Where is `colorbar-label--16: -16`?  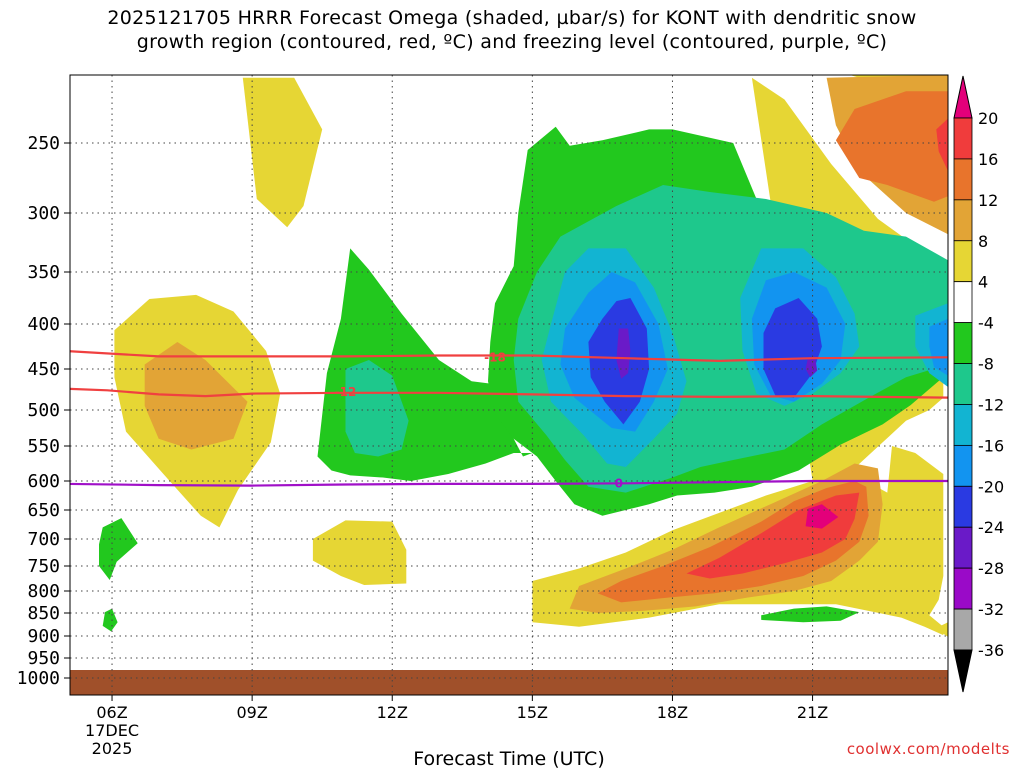
colorbar-label--16: -16 is located at coordinates (991, 445).